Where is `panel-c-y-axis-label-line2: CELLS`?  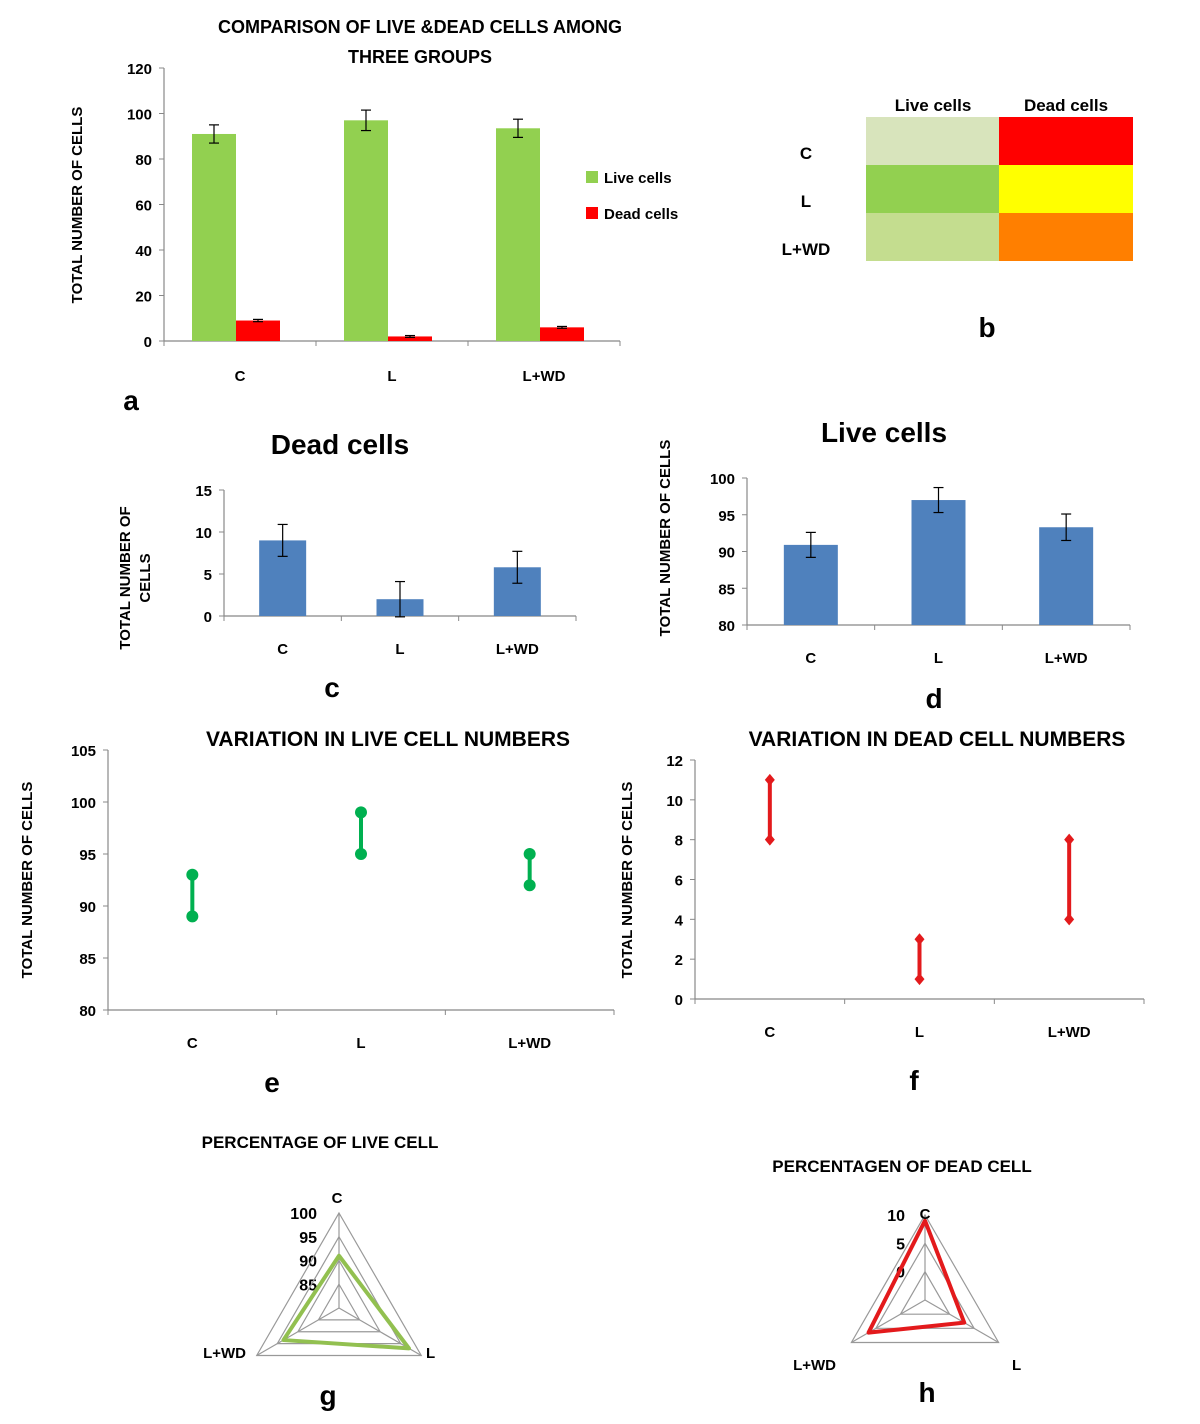 panel-c-y-axis-label-line2: CELLS is located at coordinates (145, 577).